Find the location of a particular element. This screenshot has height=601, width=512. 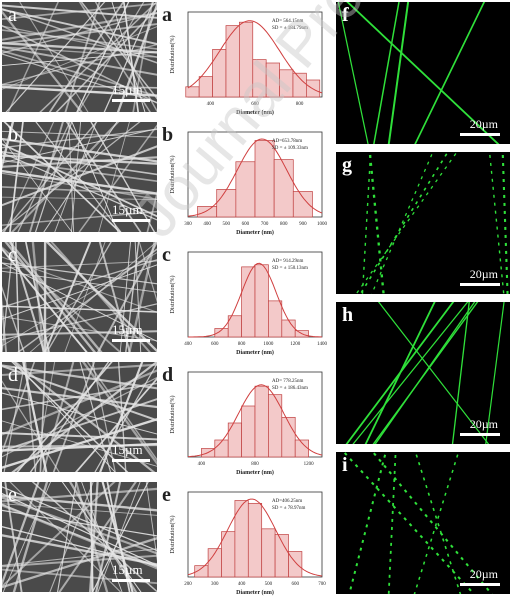

mean-annotation: AD= 778.25nm is located at coordinates (288, 381).